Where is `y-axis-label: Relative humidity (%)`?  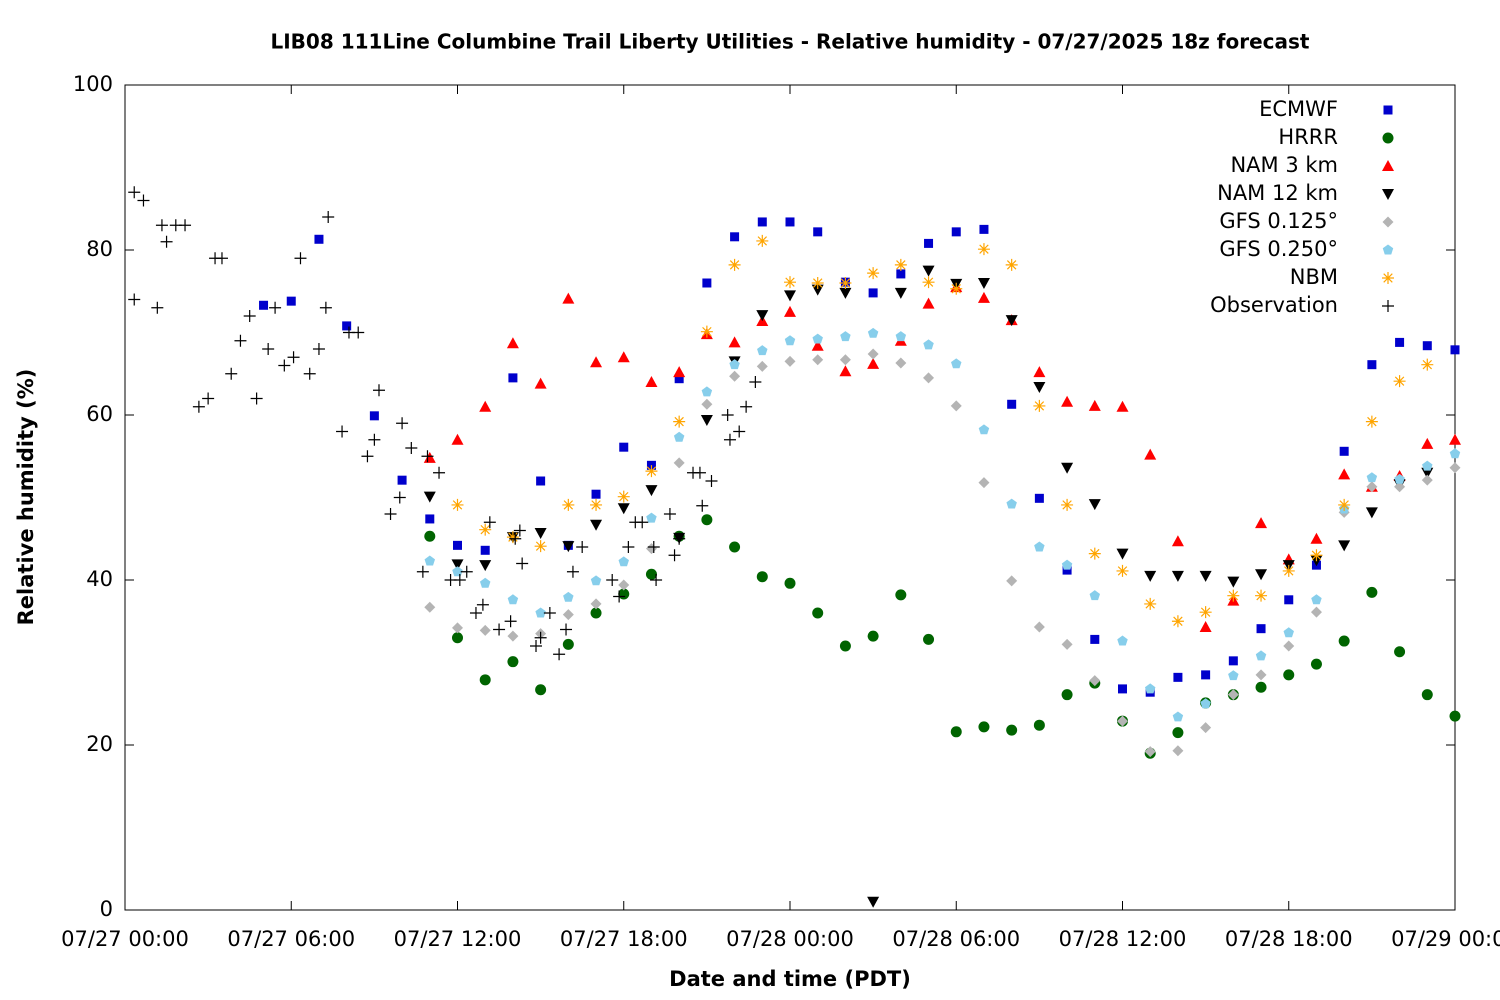
y-axis-label: Relative humidity (%) is located at coordinates (26, 497).